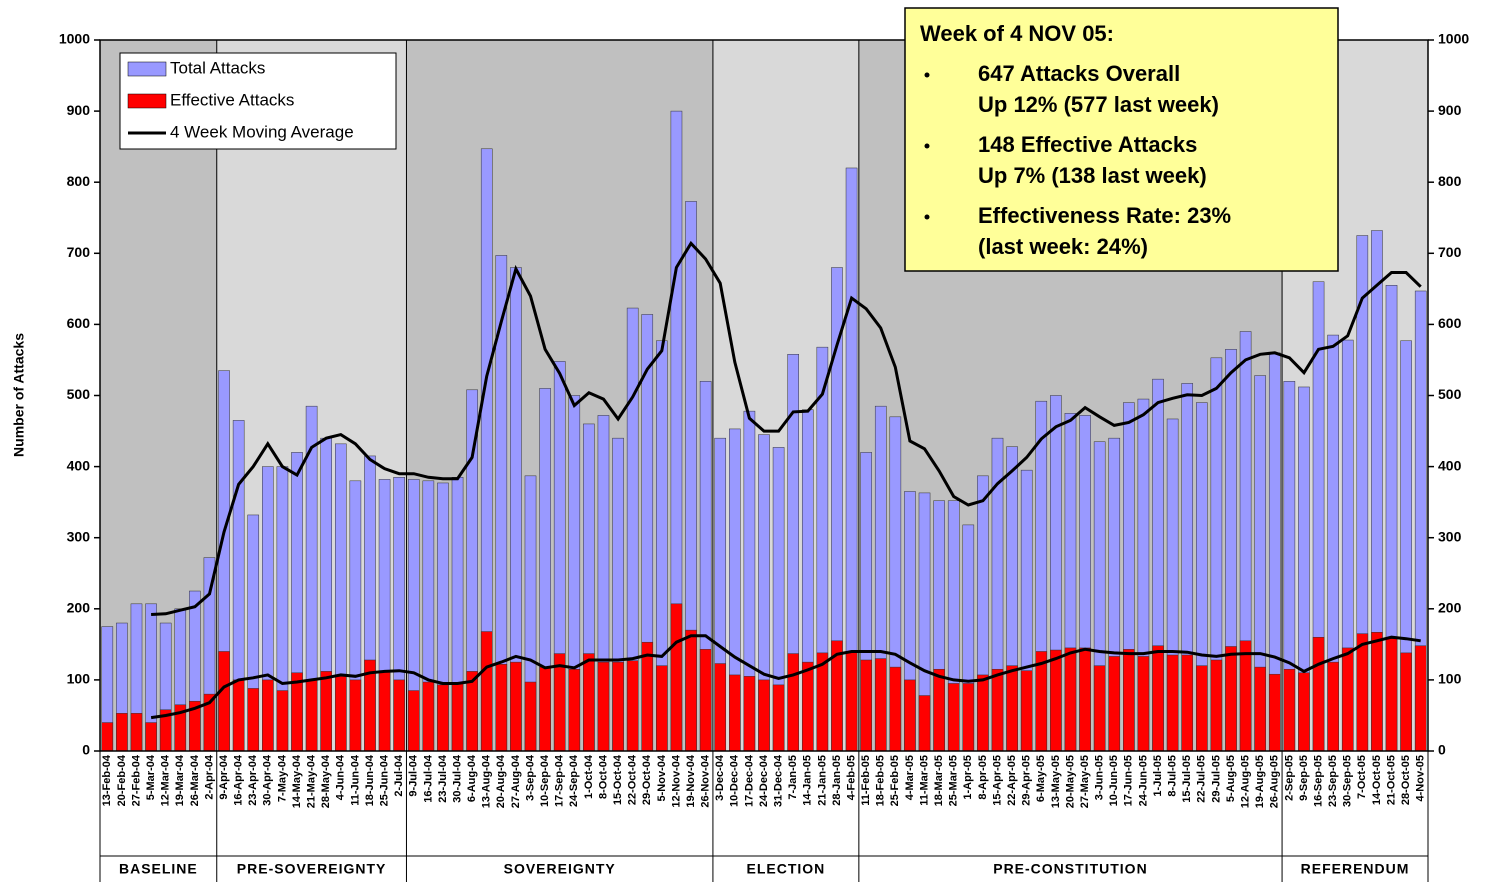  I want to click on legend-label: Total Attacks, so click(217, 67).